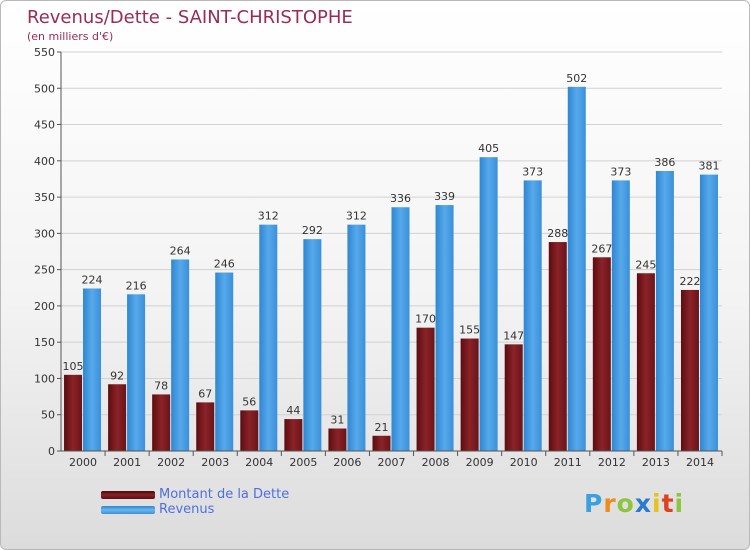 The width and height of the screenshot is (750, 550). I want to click on value-label-dette-2007: 21, so click(382, 427).